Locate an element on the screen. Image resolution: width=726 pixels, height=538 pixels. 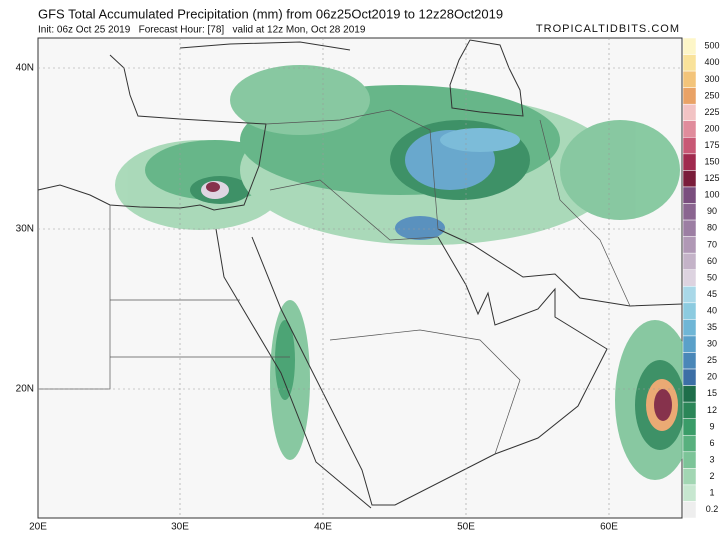
legend-label: 30 is located at coordinates (712, 344).